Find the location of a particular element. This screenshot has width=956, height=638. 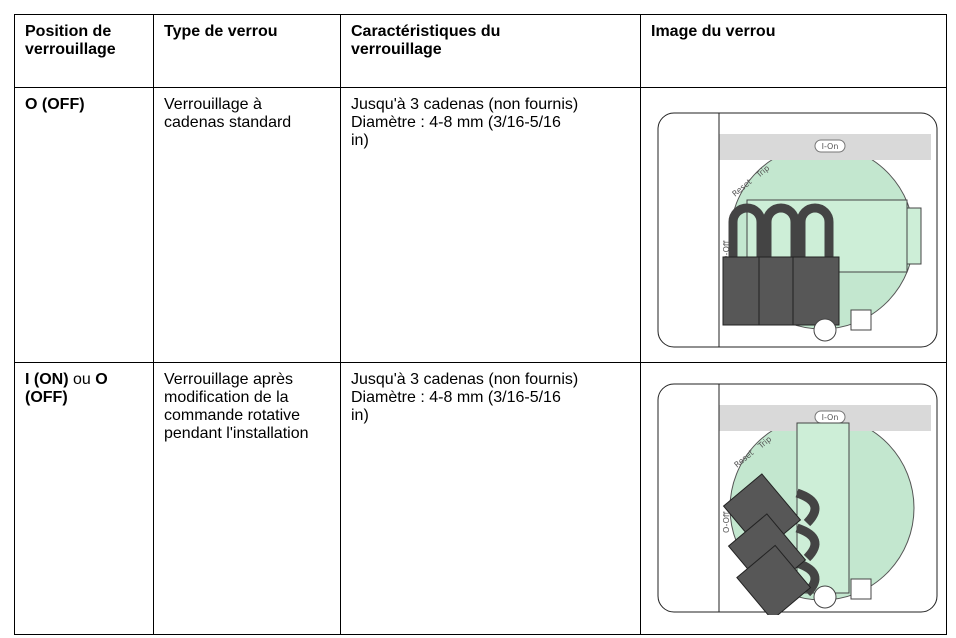

cell: O (OFF) is located at coordinates (84, 225).